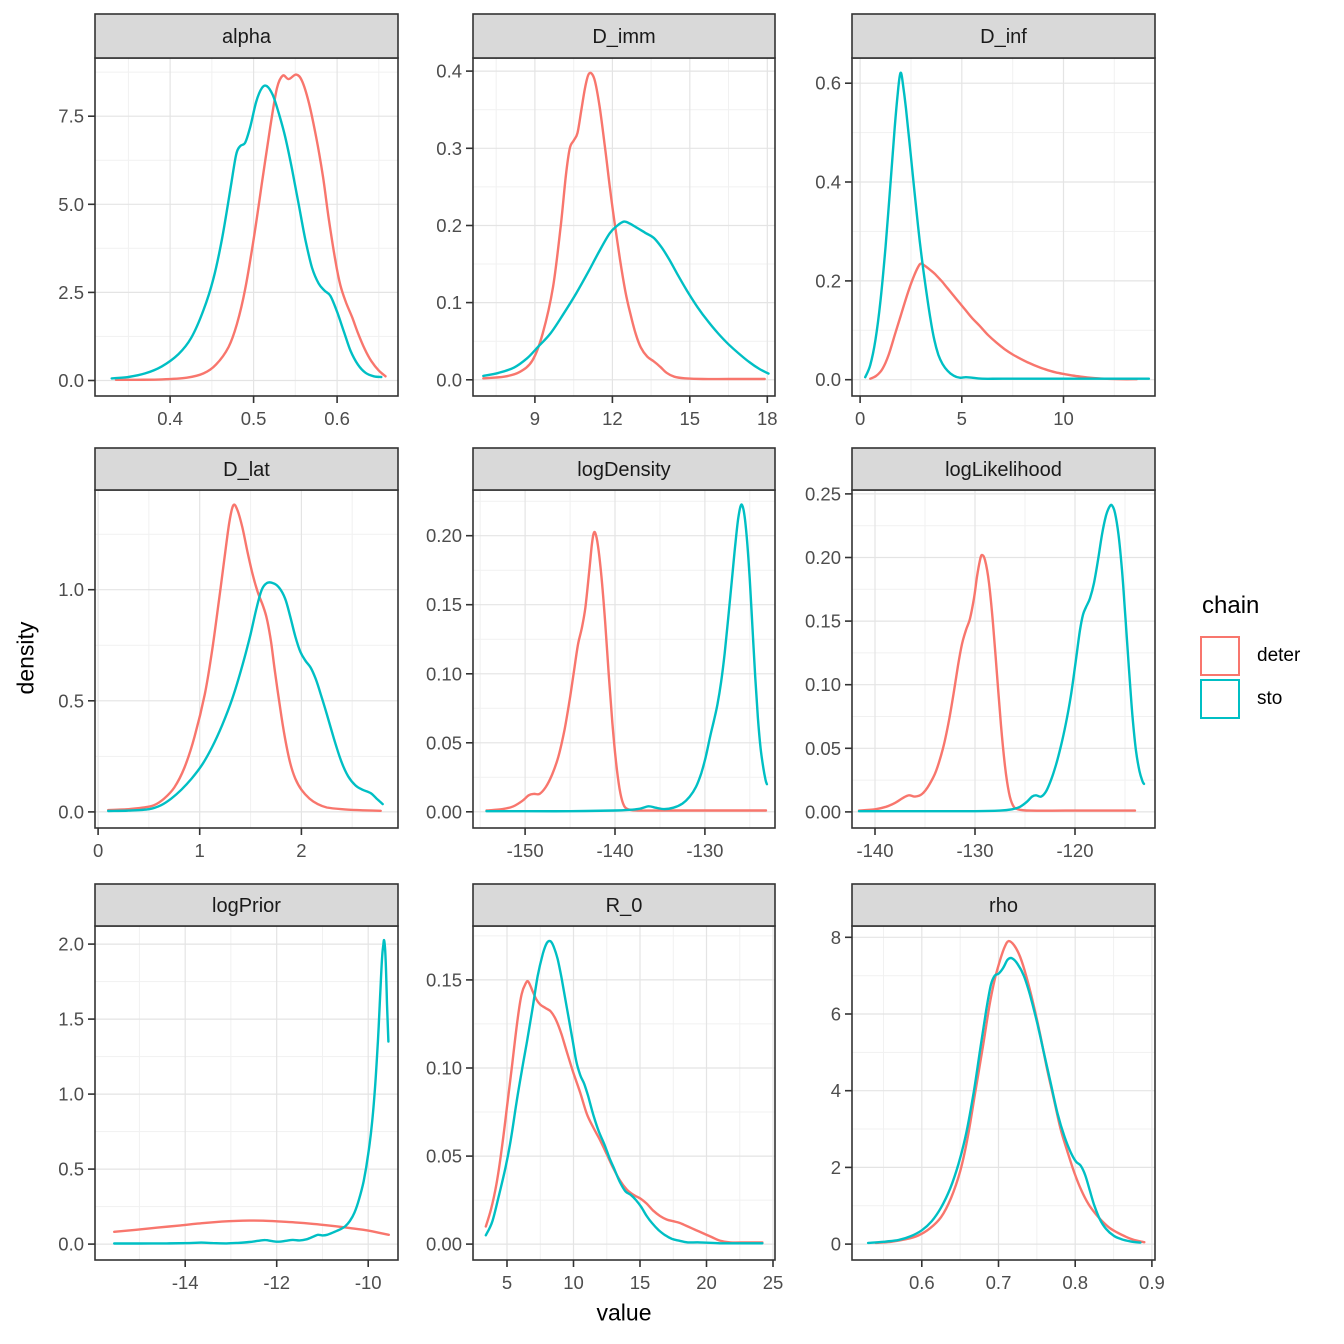 Image resolution: width=1344 pixels, height=1344 pixels. What do you see at coordinates (626, 299) in the screenshot?
I see `density-curve-sto-D_imm` at bounding box center [626, 299].